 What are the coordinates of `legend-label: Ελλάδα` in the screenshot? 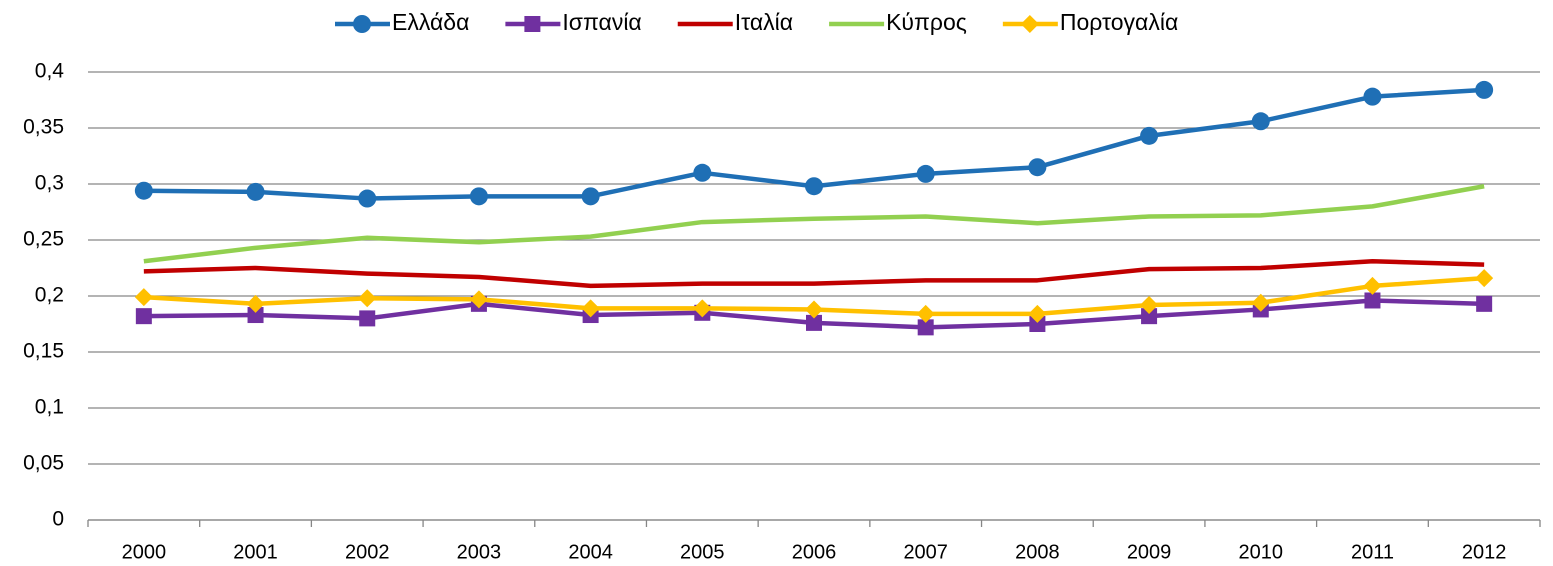 It's located at (430, 22).